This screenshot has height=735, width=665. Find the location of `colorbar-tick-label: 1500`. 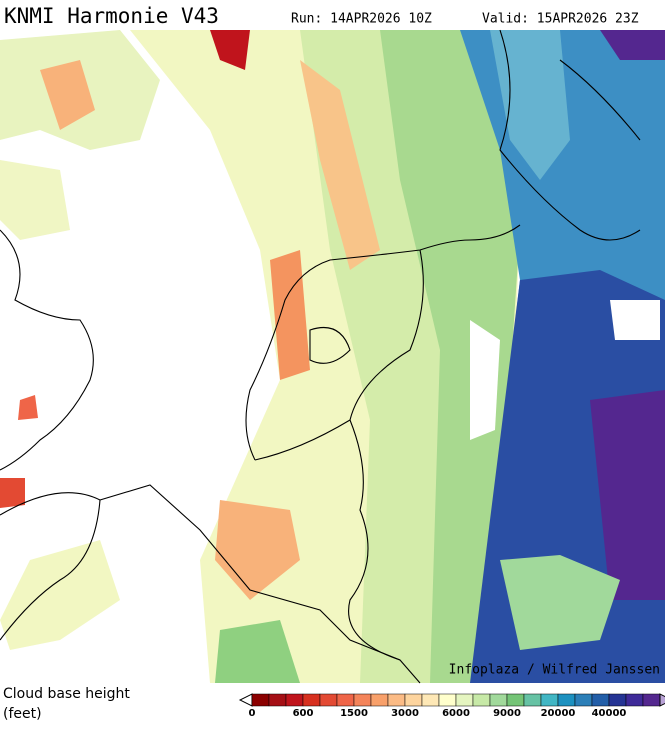

colorbar-tick-label: 1500 is located at coordinates (354, 713).